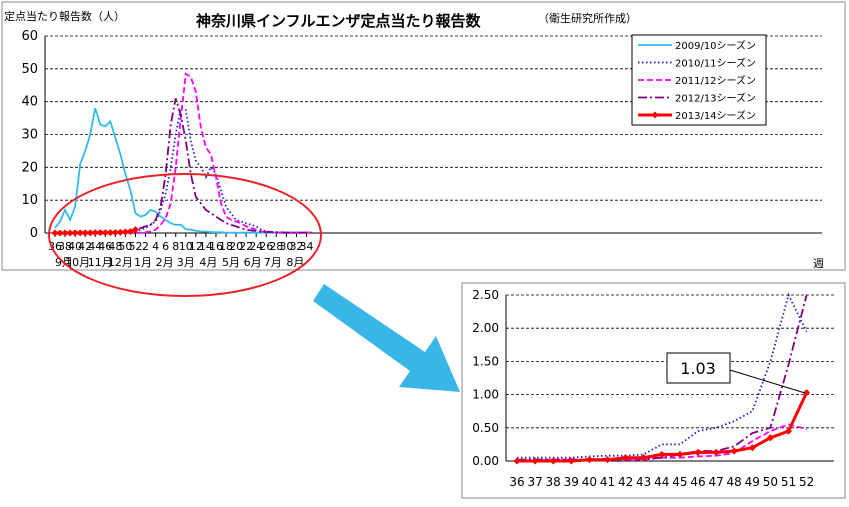 The height and width of the screenshot is (507, 849). Describe the element at coordinates (679, 482) in the screenshot. I see `inset-x-tick-label: 45` at that location.